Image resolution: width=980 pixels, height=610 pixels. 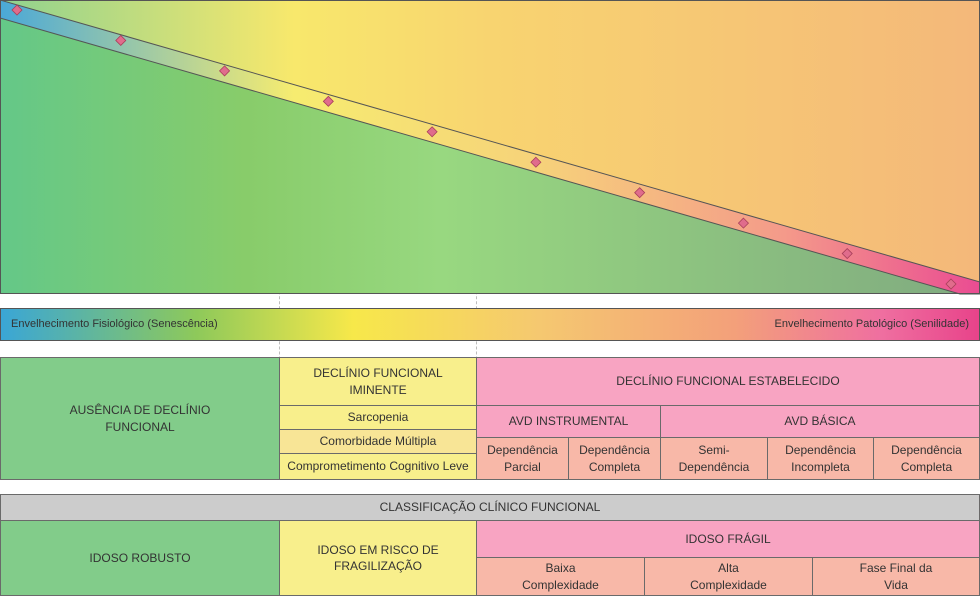 What do you see at coordinates (896, 576) in the screenshot?
I see `frail-end-of-life-cell: Fase Final da Vida` at bounding box center [896, 576].